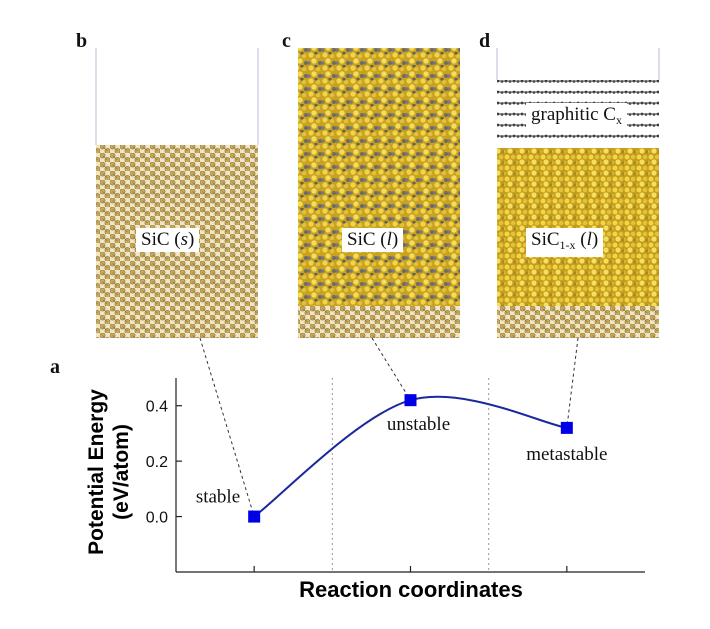 The height and width of the screenshot is (629, 710). What do you see at coordinates (121, 472) in the screenshot?
I see `y-axis-title-line2: (eV/atom)` at bounding box center [121, 472].